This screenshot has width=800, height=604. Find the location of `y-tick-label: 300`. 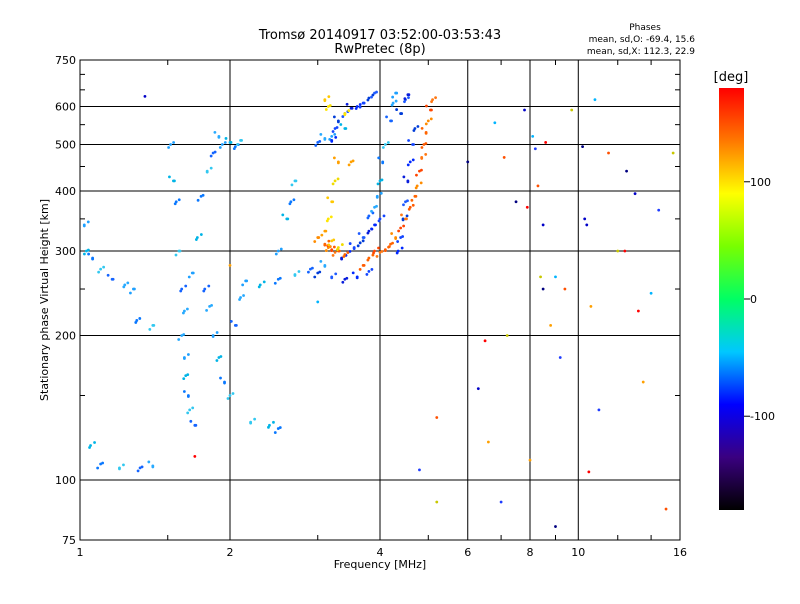

y-tick-label: 300 is located at coordinates (65, 251).